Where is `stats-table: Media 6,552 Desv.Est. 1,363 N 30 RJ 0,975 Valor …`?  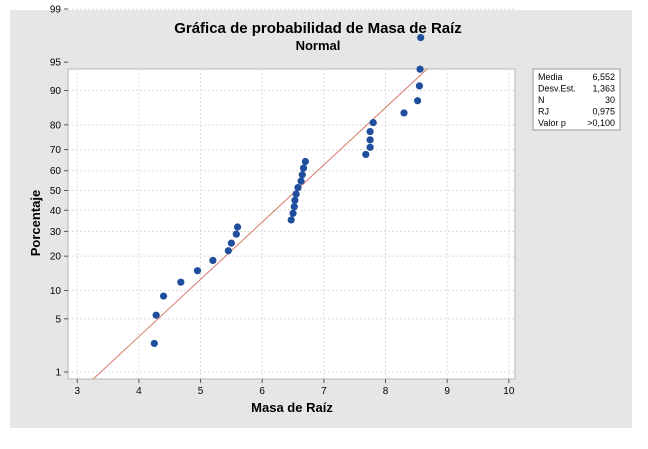 stats-table: Media 6,552 Desv.Est. 1,363 N 30 RJ 0,975 Valor … is located at coordinates (576, 100).